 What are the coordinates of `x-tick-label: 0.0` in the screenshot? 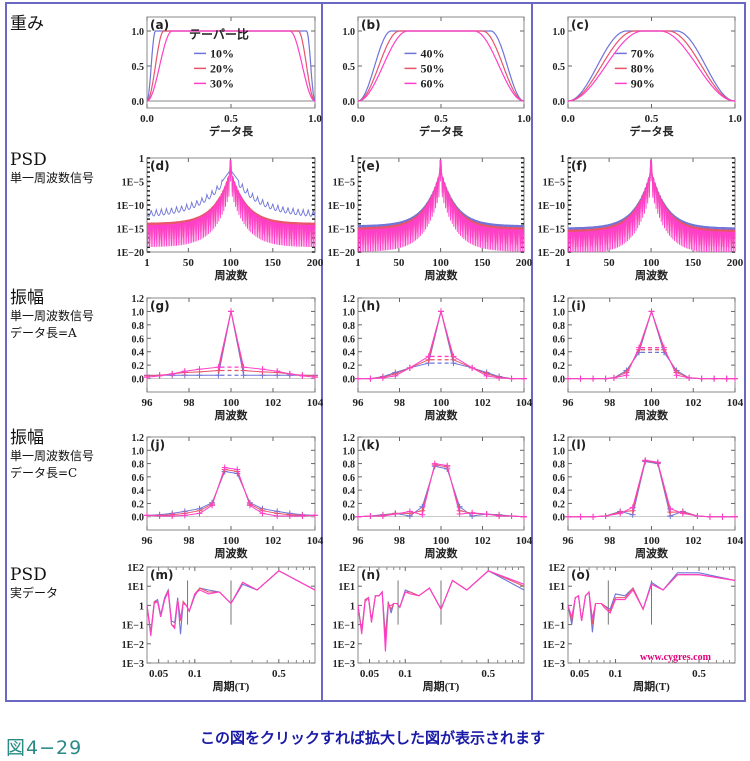 It's located at (358, 119).